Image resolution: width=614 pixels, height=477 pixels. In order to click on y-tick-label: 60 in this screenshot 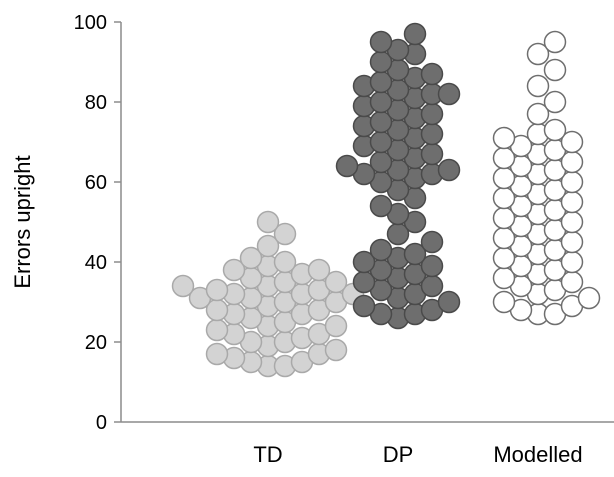, I will do `click(96, 183)`.